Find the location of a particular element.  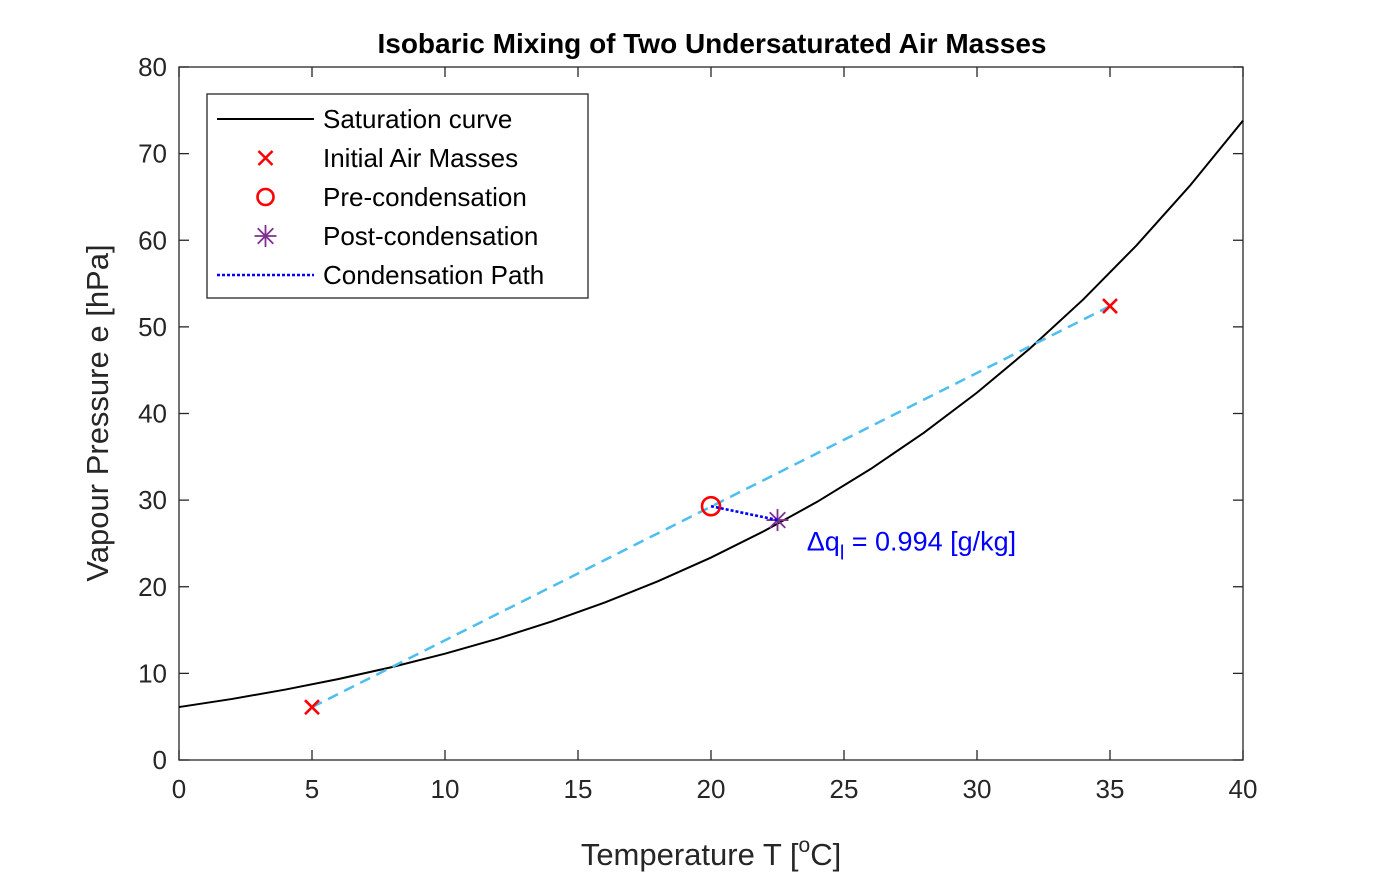

legend-entry: Saturation curve is located at coordinates (364, 119).